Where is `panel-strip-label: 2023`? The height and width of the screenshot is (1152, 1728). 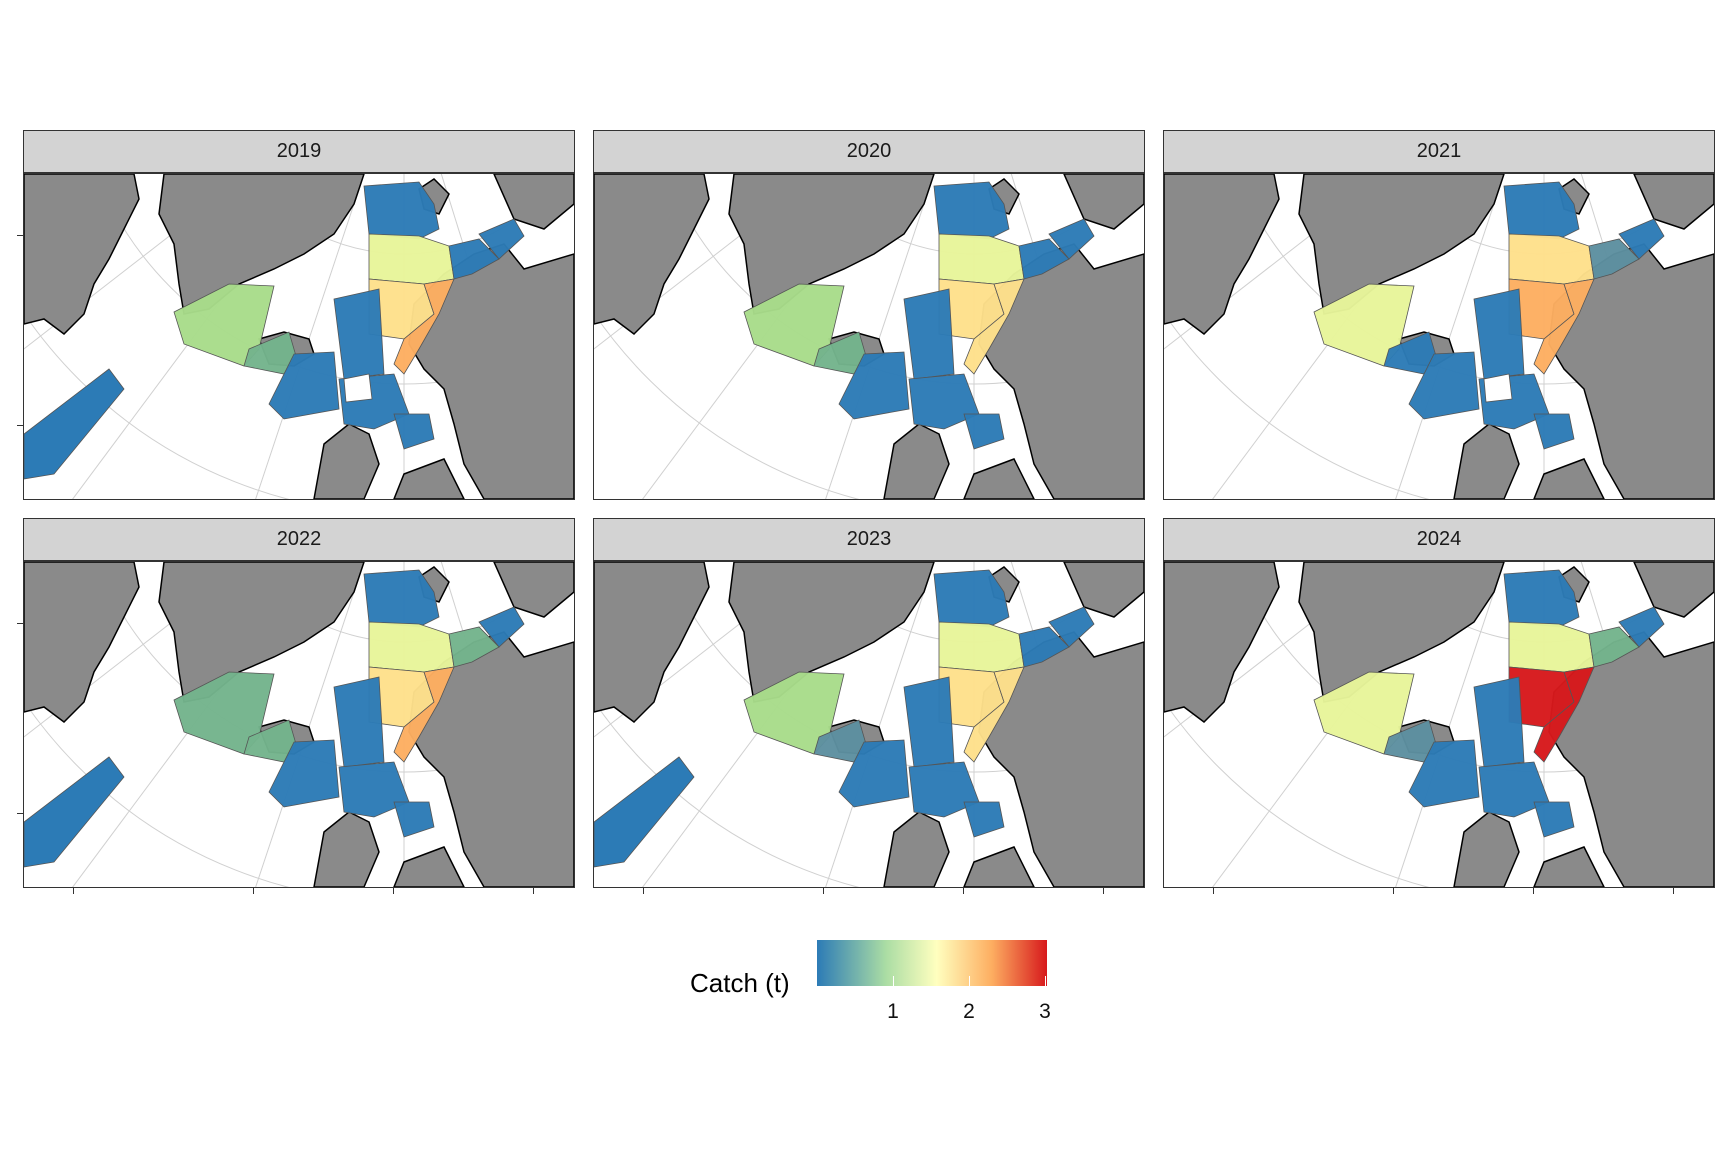 panel-strip-label: 2023 is located at coordinates (869, 539).